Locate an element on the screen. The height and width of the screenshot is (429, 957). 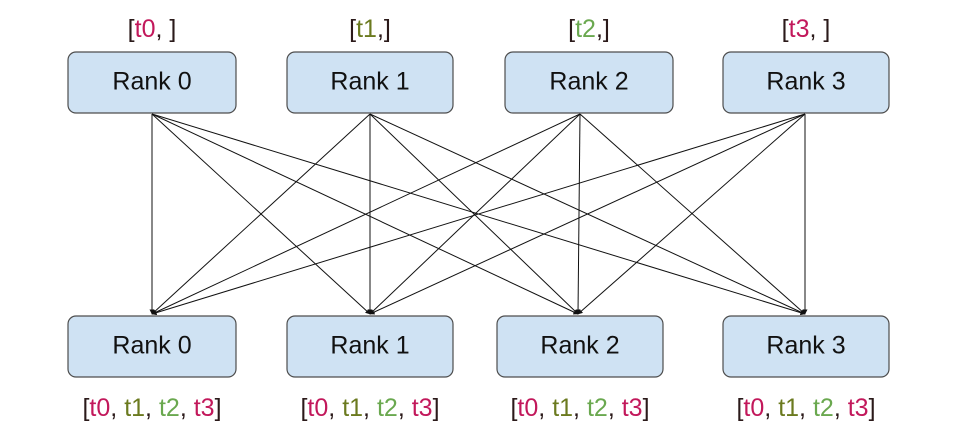
tensor-list: [t2,] is located at coordinates (589, 29).